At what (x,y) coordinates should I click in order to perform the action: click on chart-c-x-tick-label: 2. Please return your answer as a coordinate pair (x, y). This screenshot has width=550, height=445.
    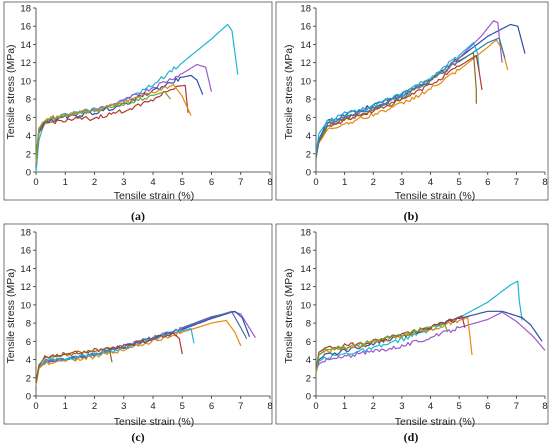
    Looking at the image, I should click on (94, 406).